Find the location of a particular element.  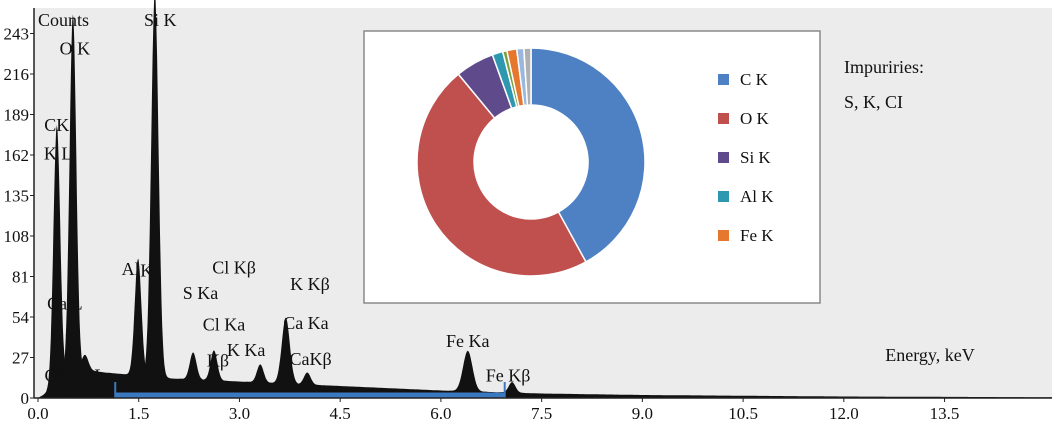

energy-markers is located at coordinates (310, 390).